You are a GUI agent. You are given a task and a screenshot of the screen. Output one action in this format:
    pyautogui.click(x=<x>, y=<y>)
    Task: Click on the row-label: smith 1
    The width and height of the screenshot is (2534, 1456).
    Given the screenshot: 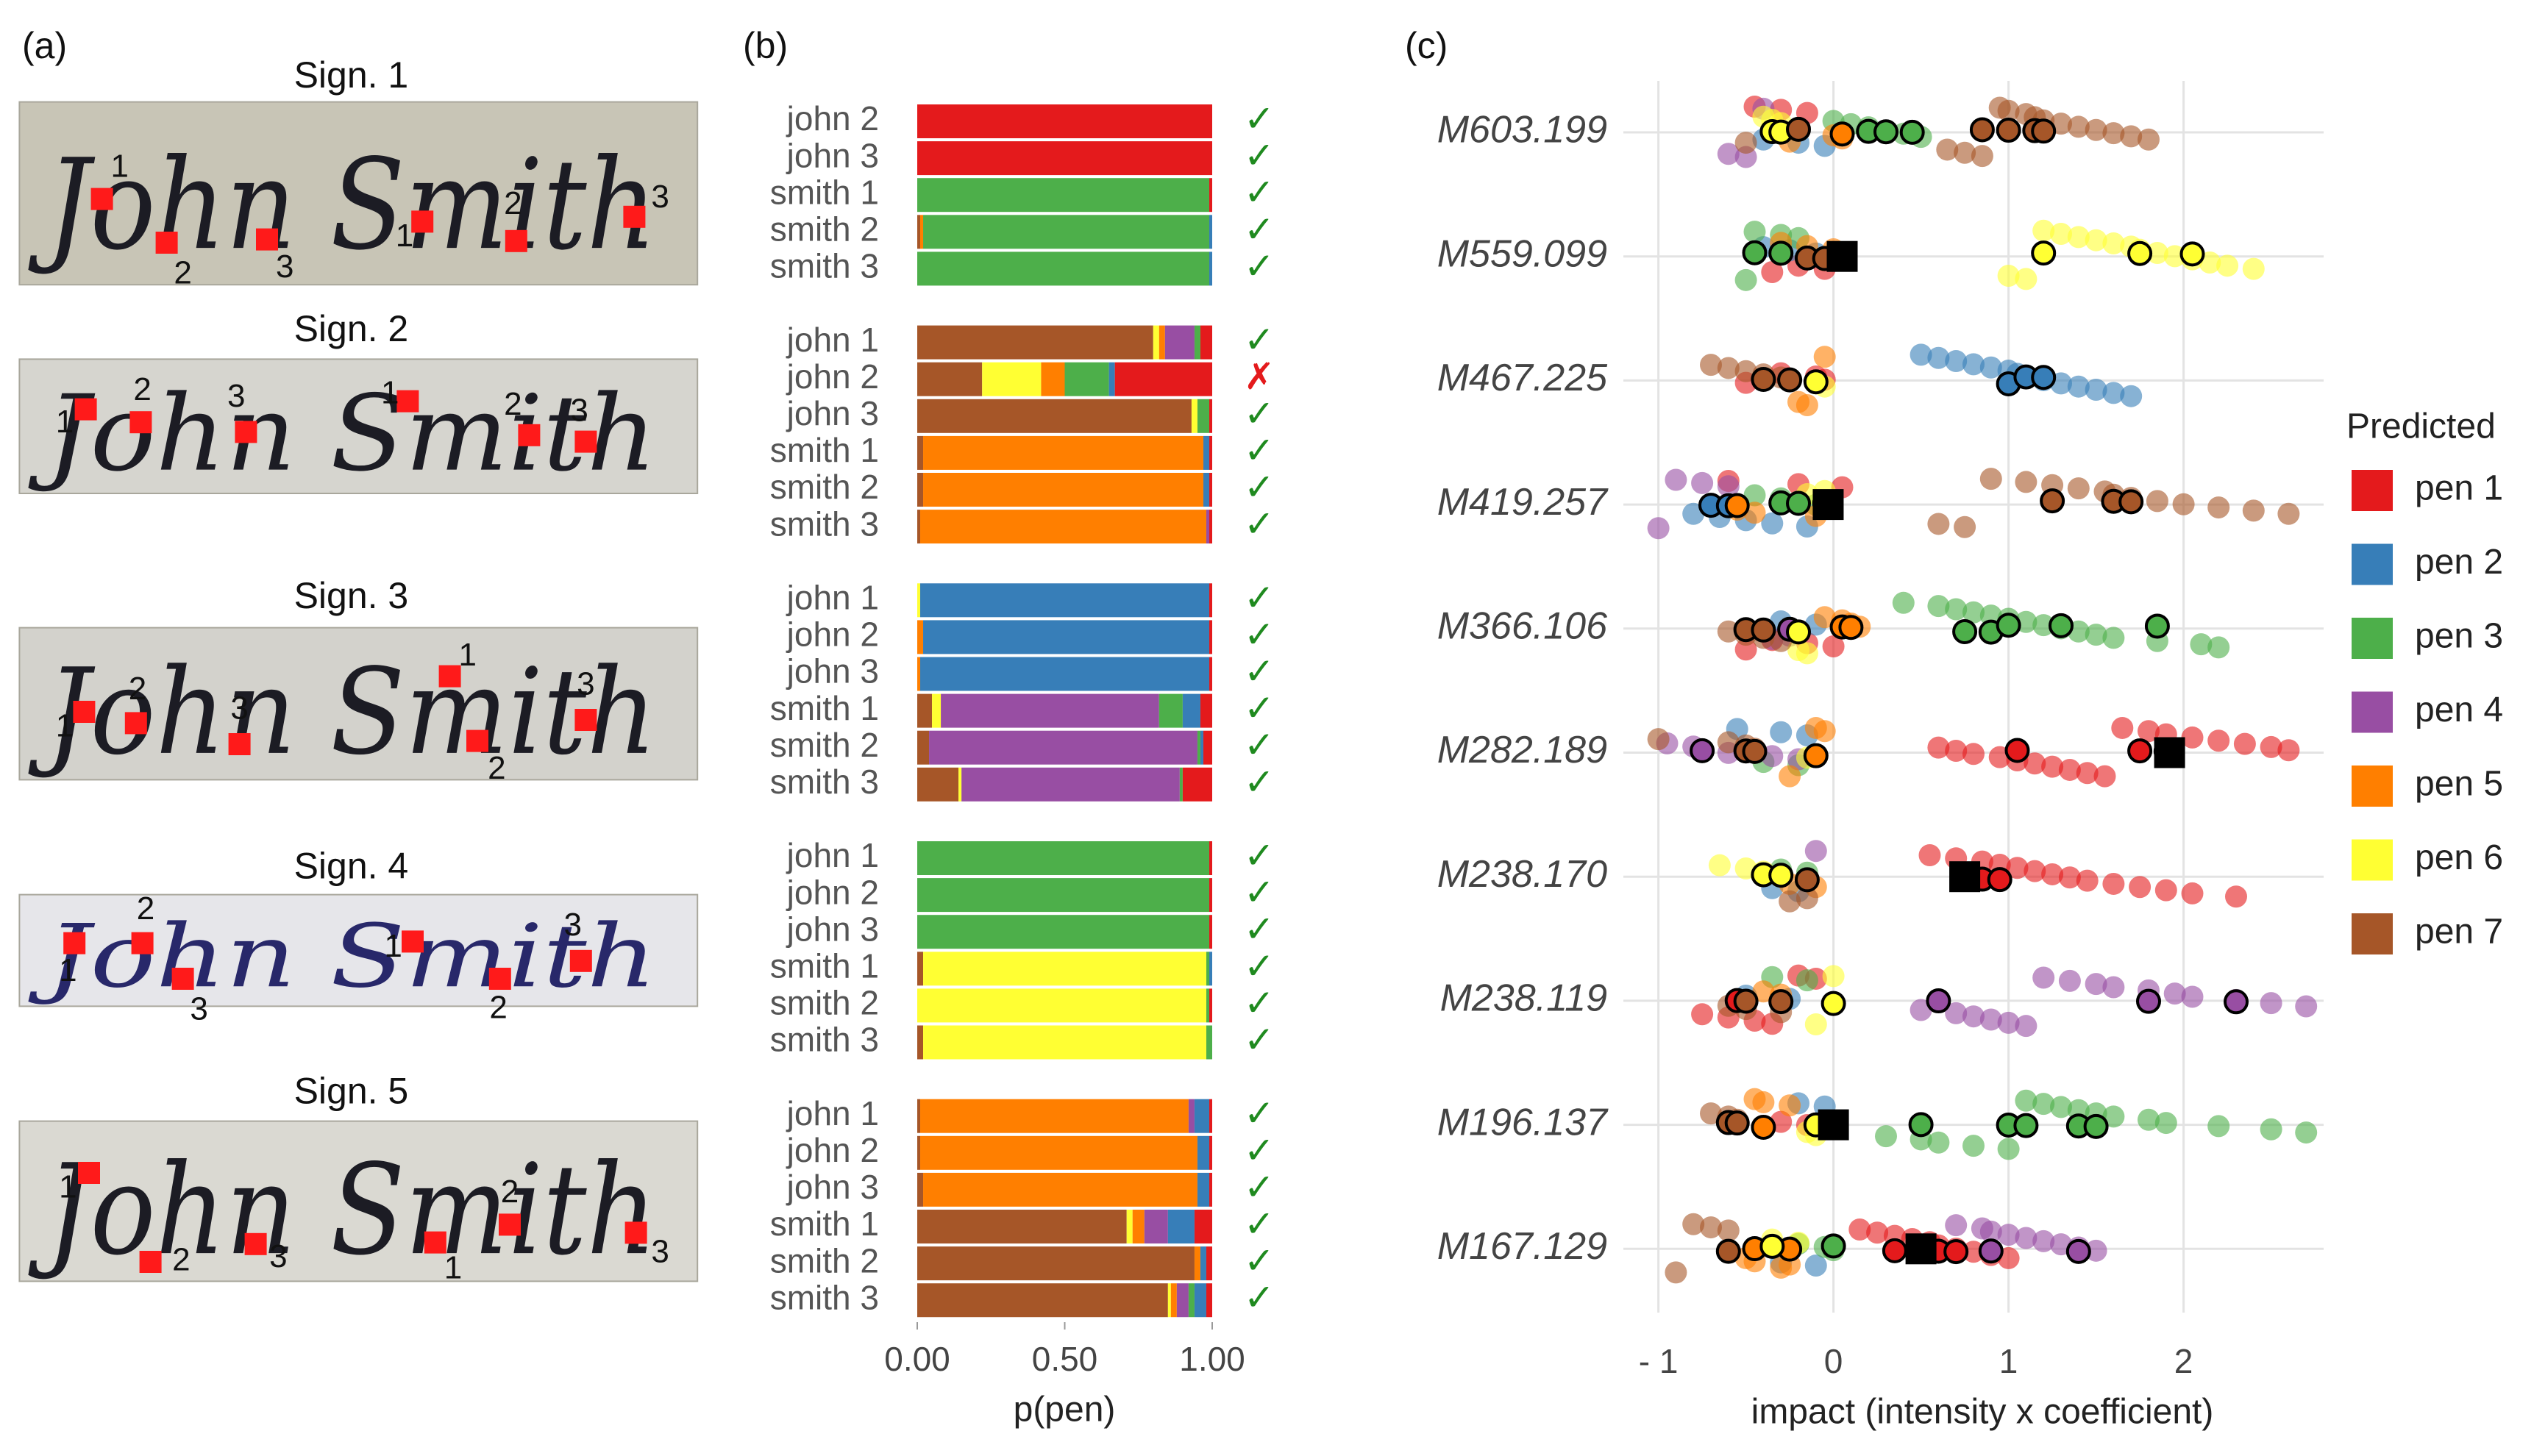 What is the action you would take?
    pyautogui.click(x=824, y=708)
    